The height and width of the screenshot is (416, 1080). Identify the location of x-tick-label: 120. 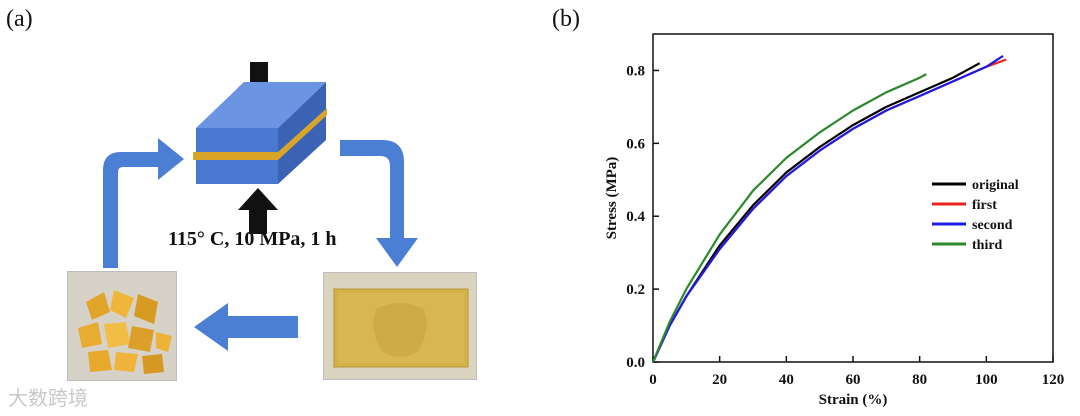
(1053, 380).